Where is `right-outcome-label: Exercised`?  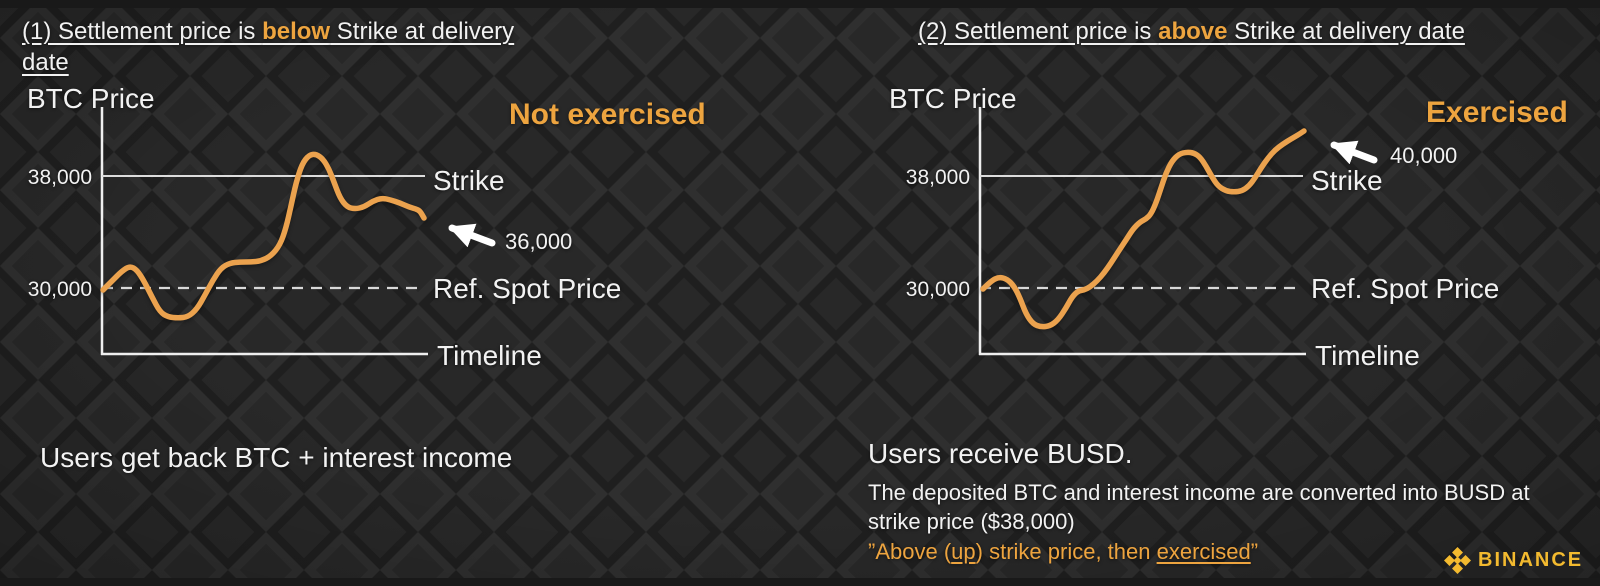 right-outcome-label: Exercised is located at coordinates (1497, 112).